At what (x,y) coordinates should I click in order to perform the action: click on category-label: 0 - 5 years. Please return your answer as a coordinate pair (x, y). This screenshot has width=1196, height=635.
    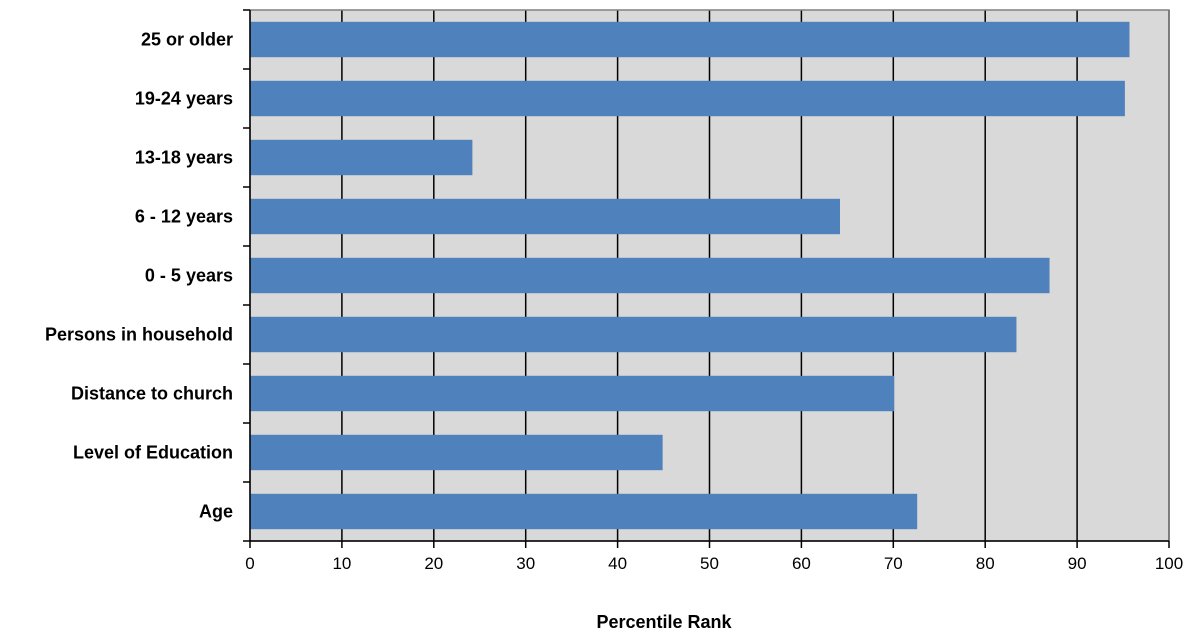
    Looking at the image, I should click on (189, 276).